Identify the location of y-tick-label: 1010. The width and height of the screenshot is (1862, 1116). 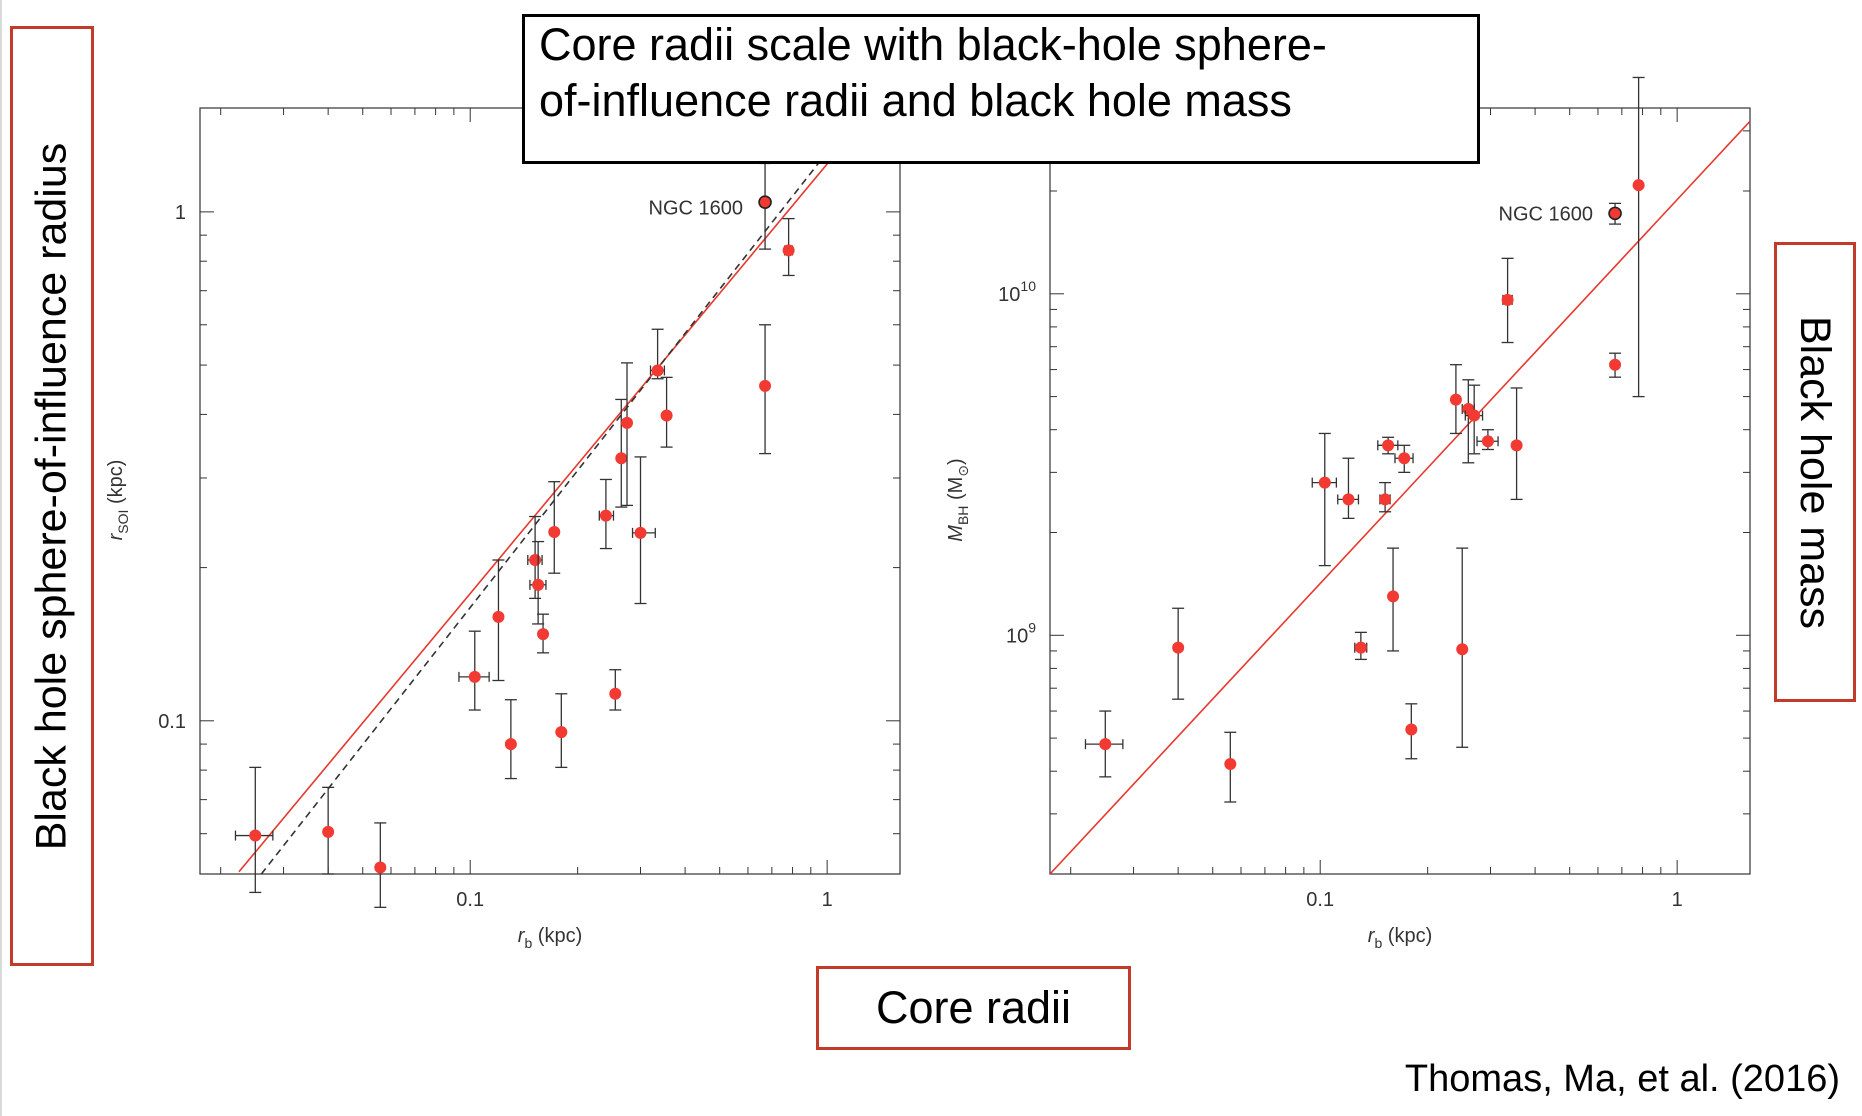
(1017, 292).